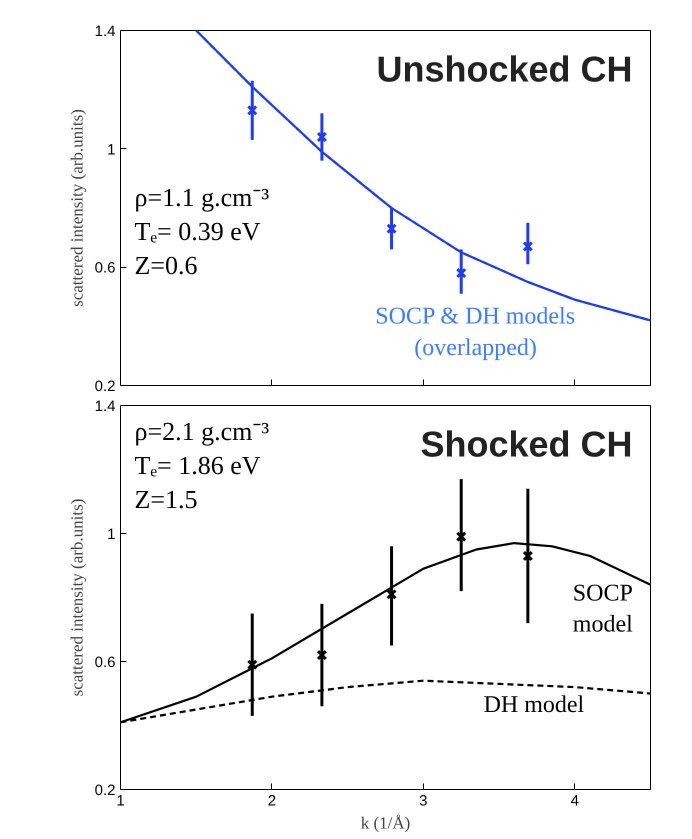  What do you see at coordinates (166, 265) in the screenshot?
I see `annotation: Z=0.6` at bounding box center [166, 265].